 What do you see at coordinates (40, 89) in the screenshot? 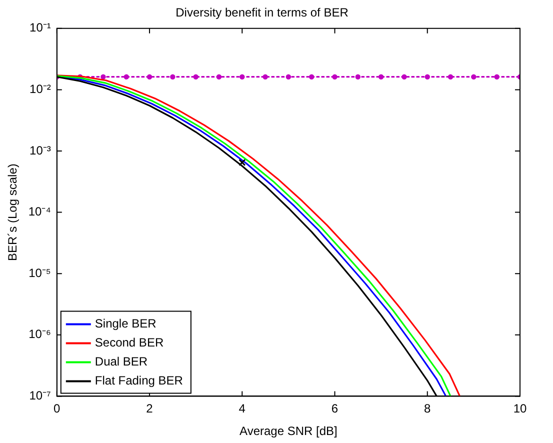
I see `y-tick-label: 10⁻²` at bounding box center [40, 89].